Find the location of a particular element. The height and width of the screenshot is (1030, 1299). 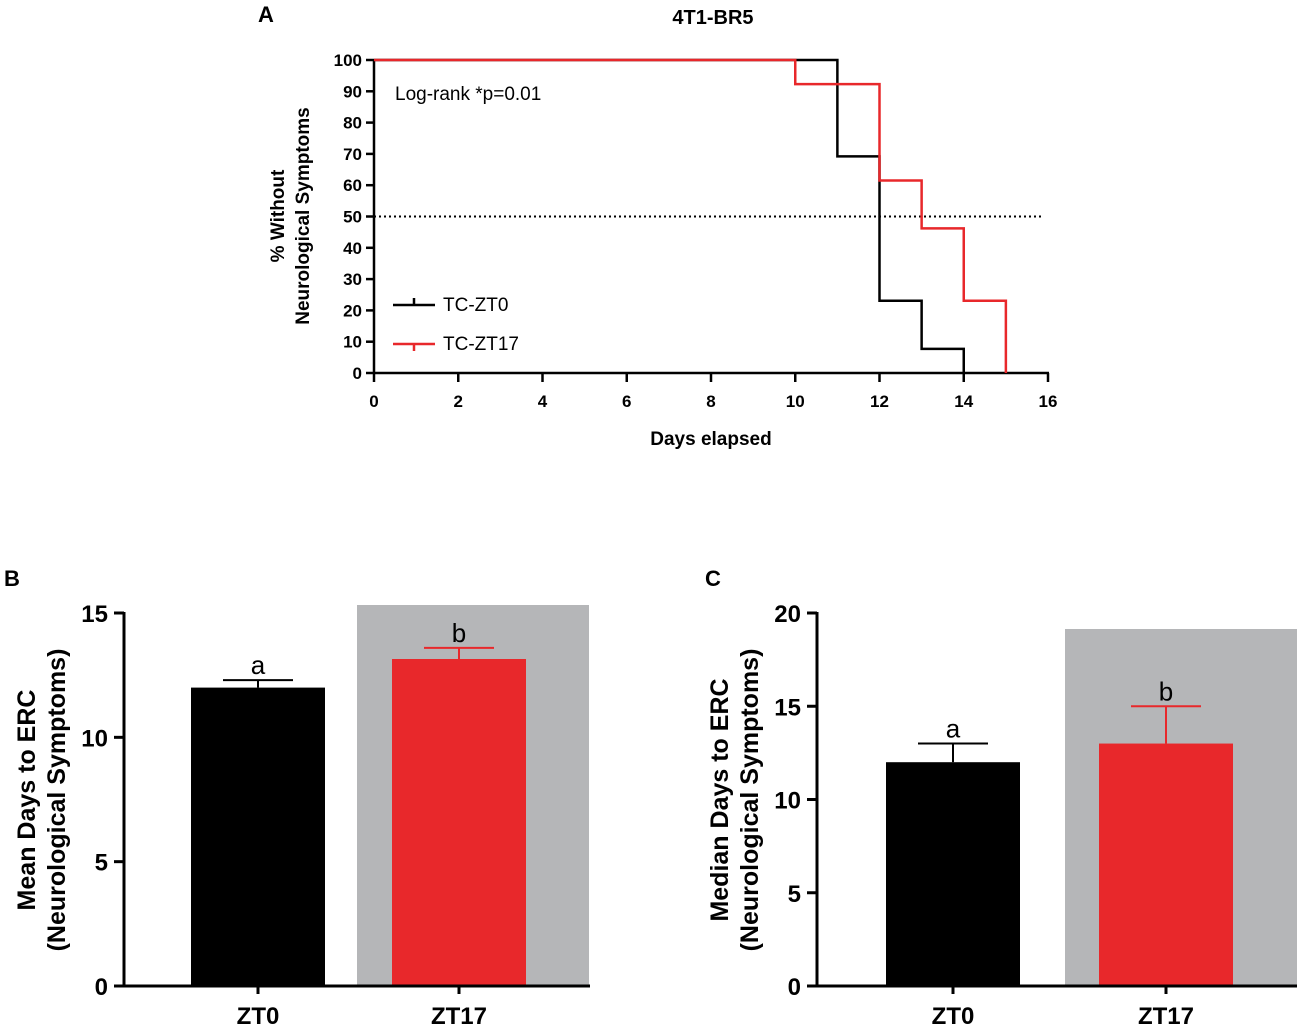

legend-entry-zt17: TC-ZT17 is located at coordinates (456, 344).